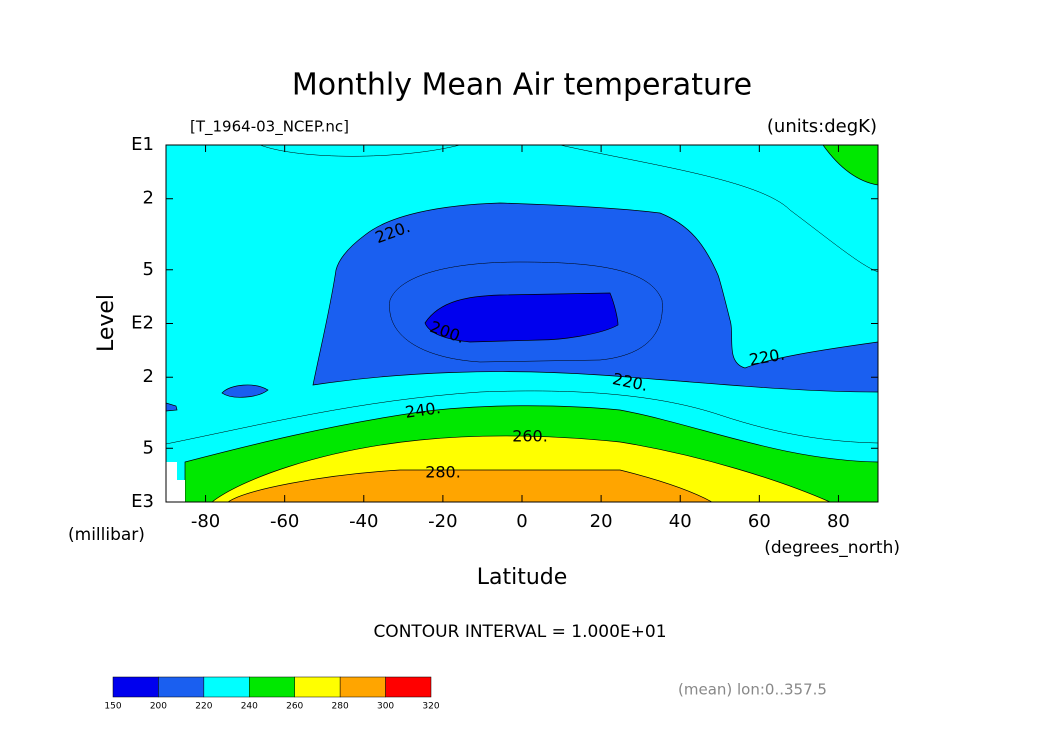 This screenshot has height=739, width=1044. What do you see at coordinates (106, 535) in the screenshot?
I see `y-axis-unit: (millibar)` at bounding box center [106, 535].